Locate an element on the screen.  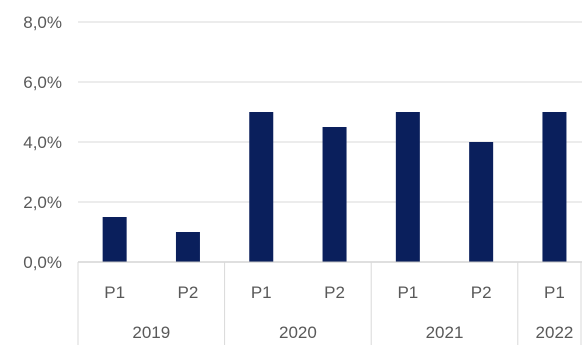
x-axis-category-labels: P1 P2 P1 P2 P1 P2 P1 is located at coordinates (334, 292).